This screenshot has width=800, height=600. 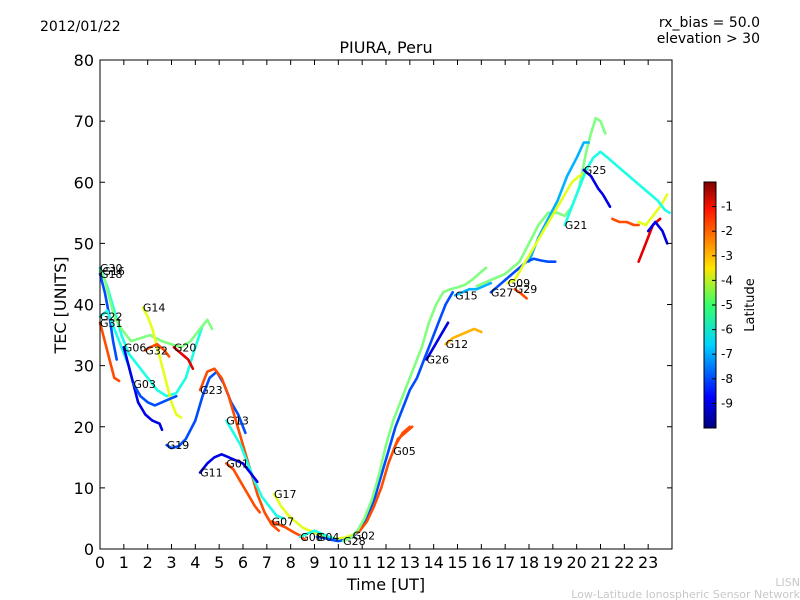 What do you see at coordinates (520, 293) in the screenshot?
I see `series-line-g29` at bounding box center [520, 293].